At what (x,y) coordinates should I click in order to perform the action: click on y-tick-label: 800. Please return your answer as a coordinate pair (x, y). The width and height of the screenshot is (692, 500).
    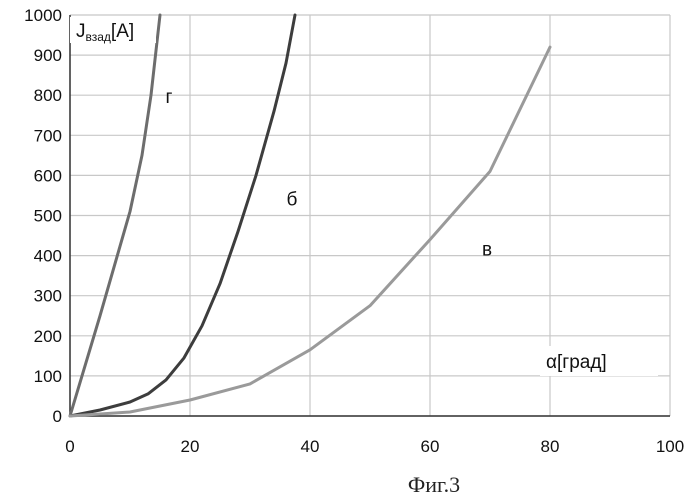
    Looking at the image, I should click on (48, 95).